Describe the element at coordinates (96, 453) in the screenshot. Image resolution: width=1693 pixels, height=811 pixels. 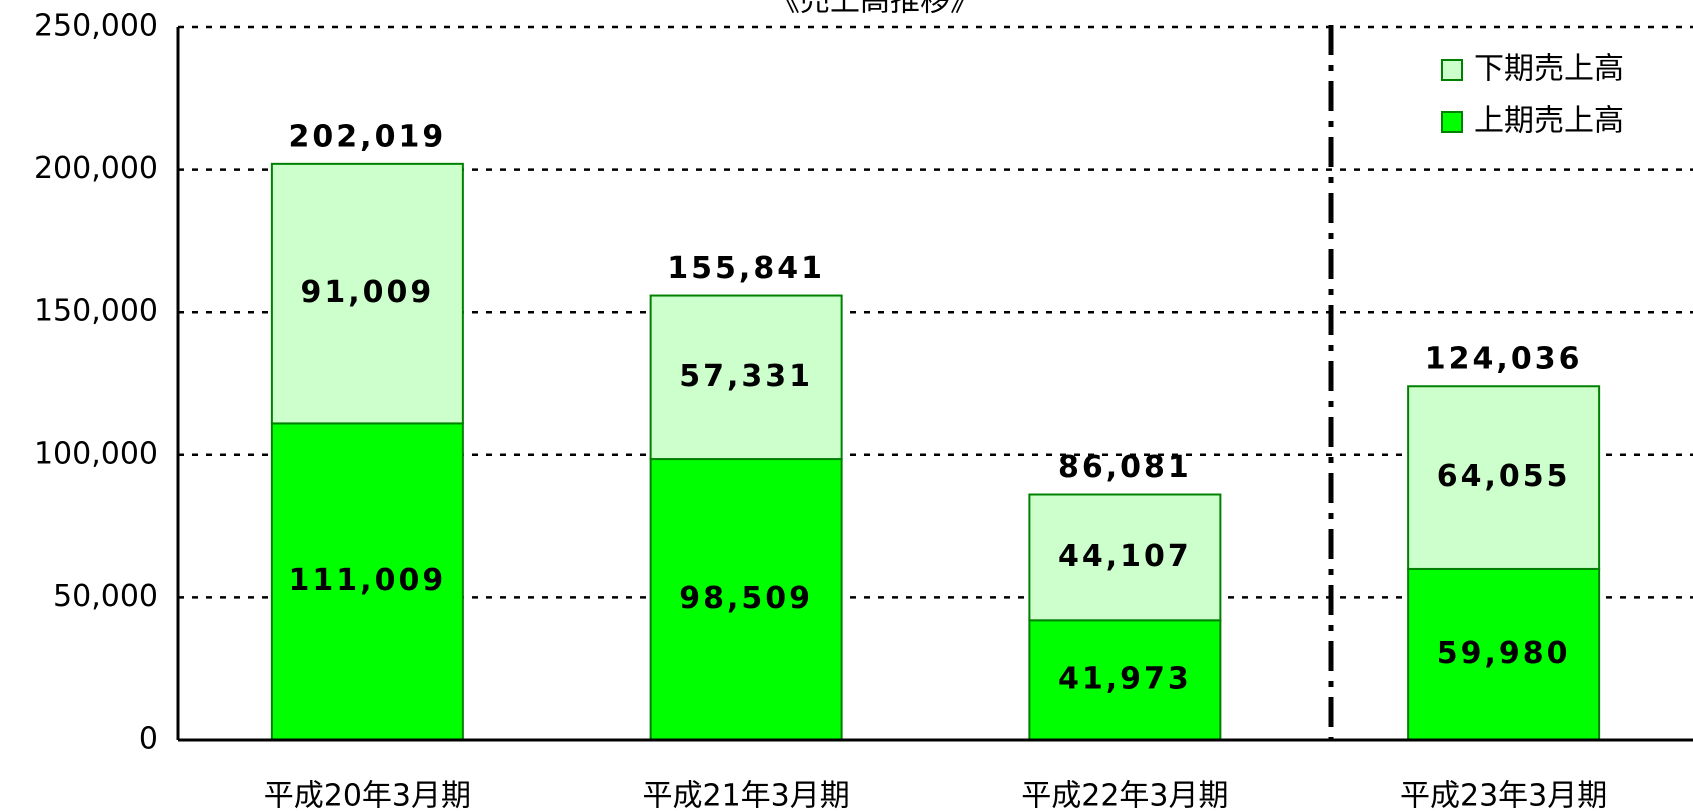
I see `y-tick-label: 100,000` at that location.